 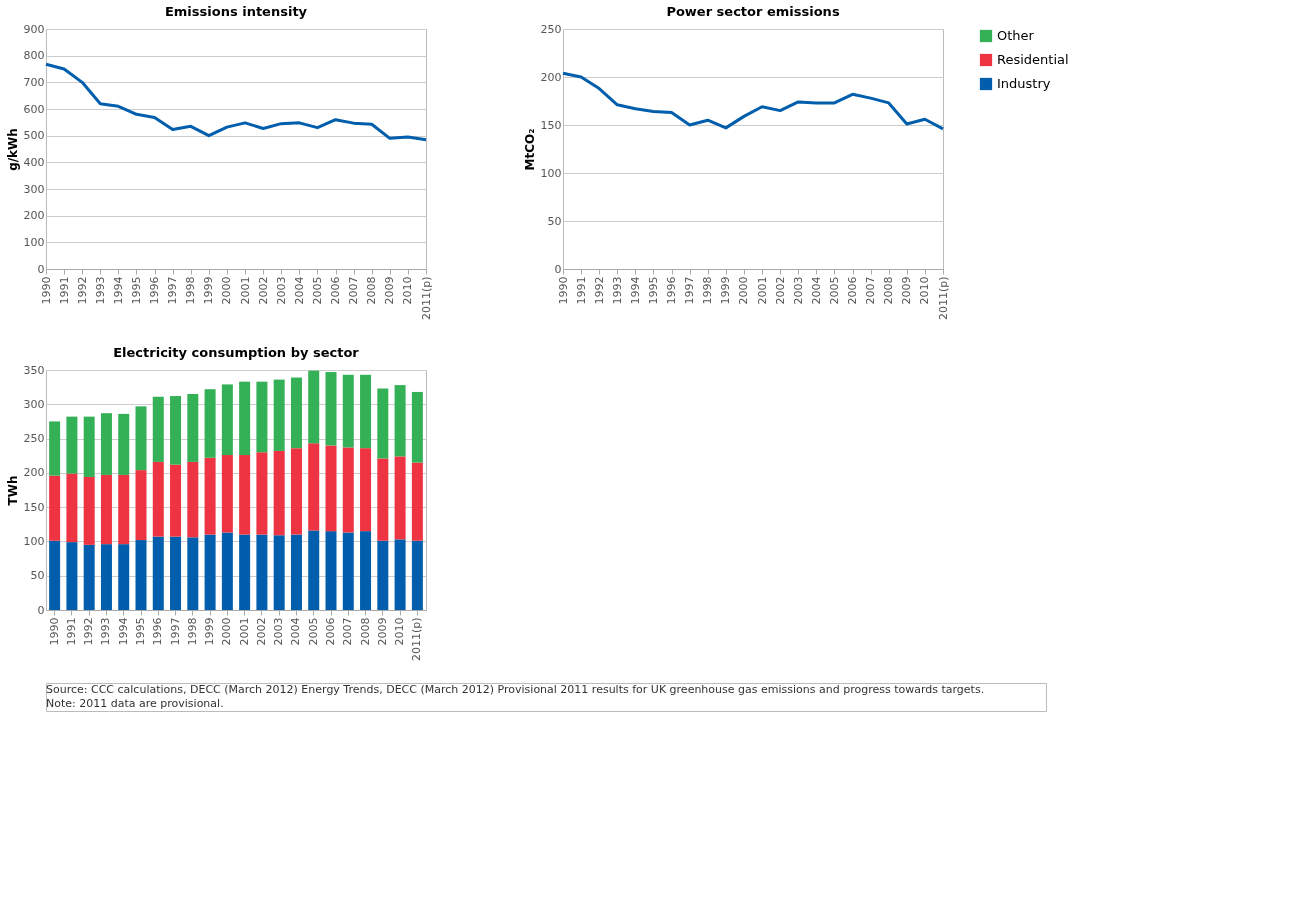 What do you see at coordinates (529, 149) in the screenshot?
I see `y-axis-title: MtCO₂` at bounding box center [529, 149].